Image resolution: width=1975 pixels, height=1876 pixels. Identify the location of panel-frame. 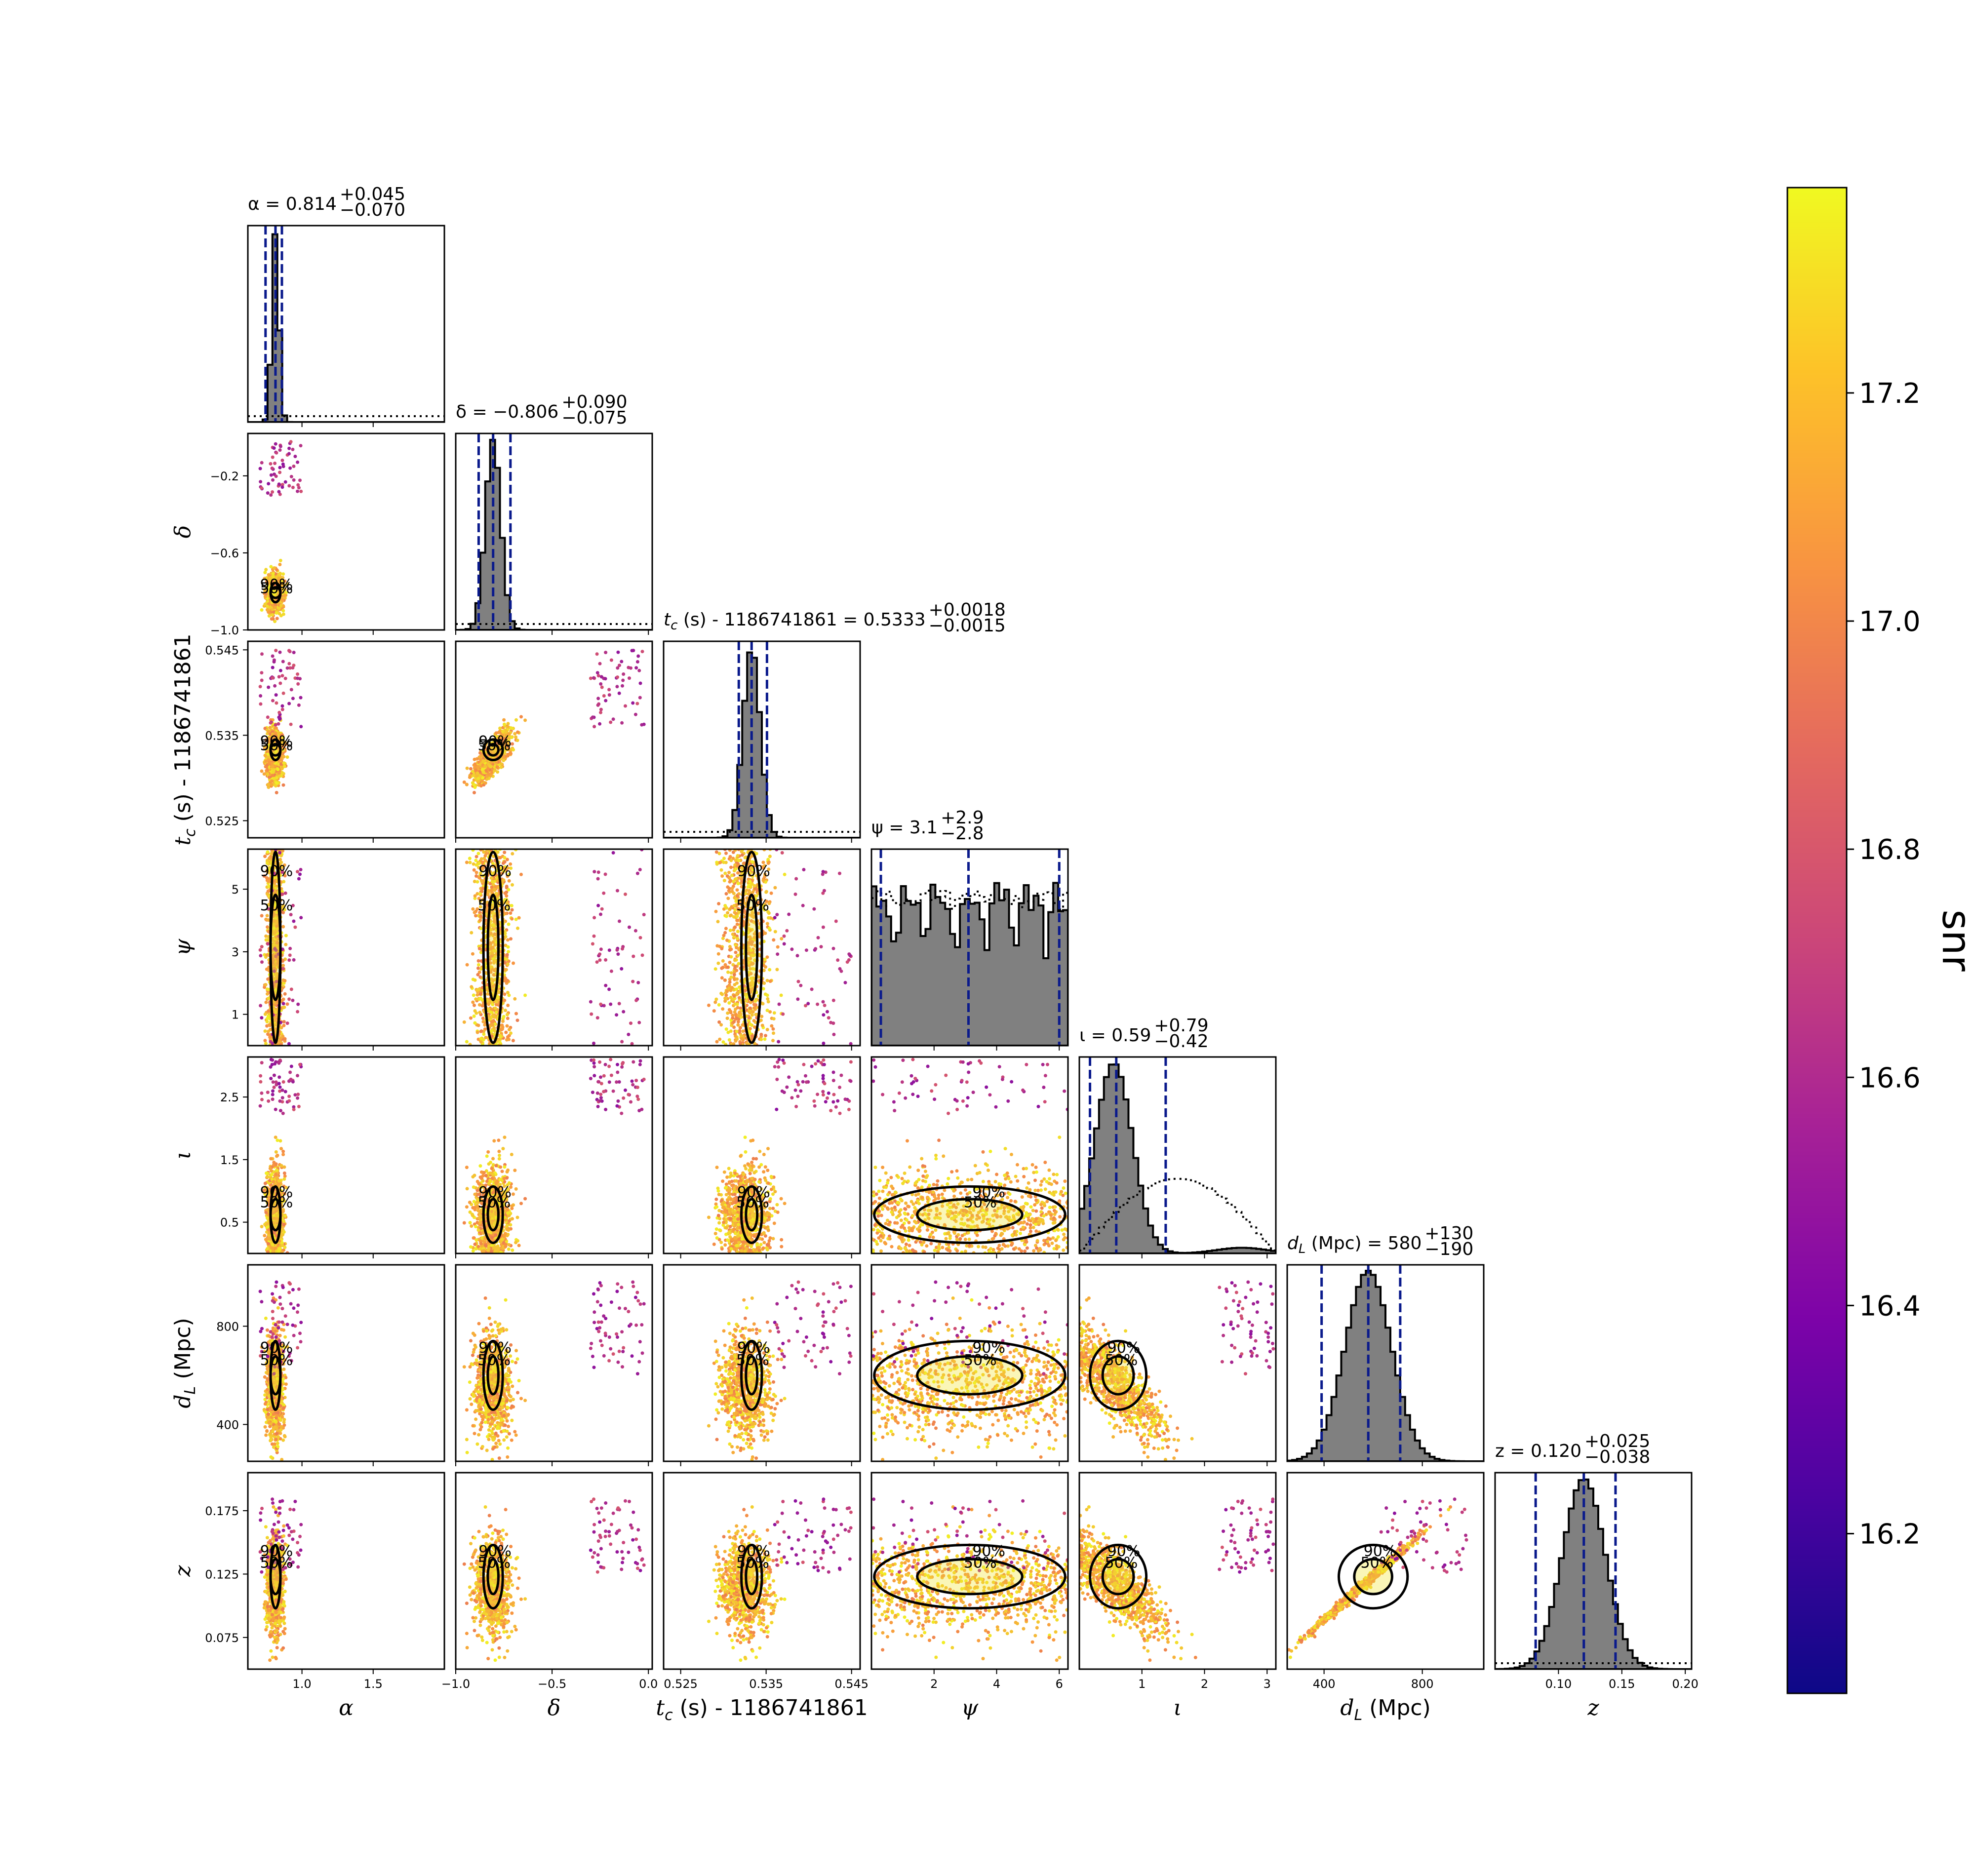
(346, 531).